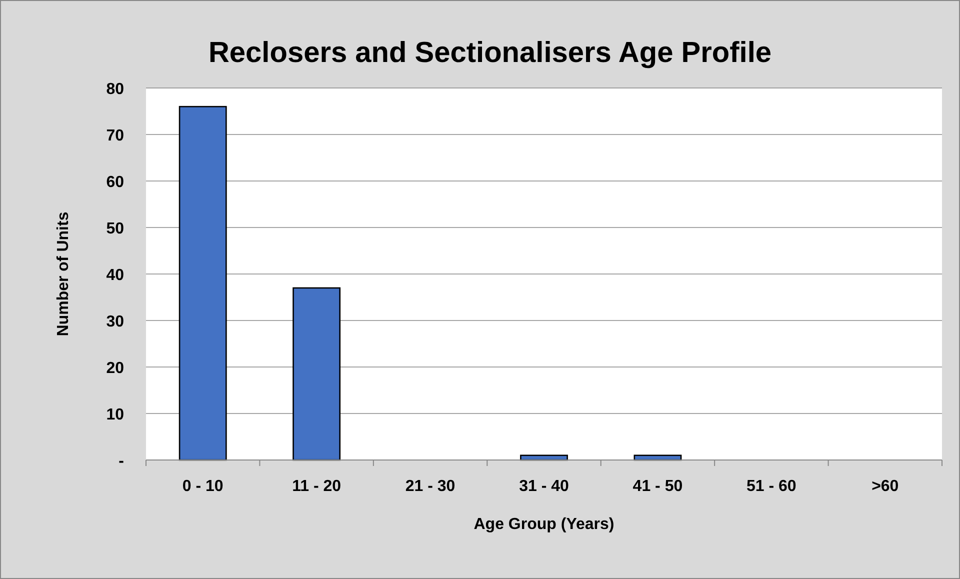  Describe the element at coordinates (121, 461) in the screenshot. I see `y-tick-label: -` at that location.